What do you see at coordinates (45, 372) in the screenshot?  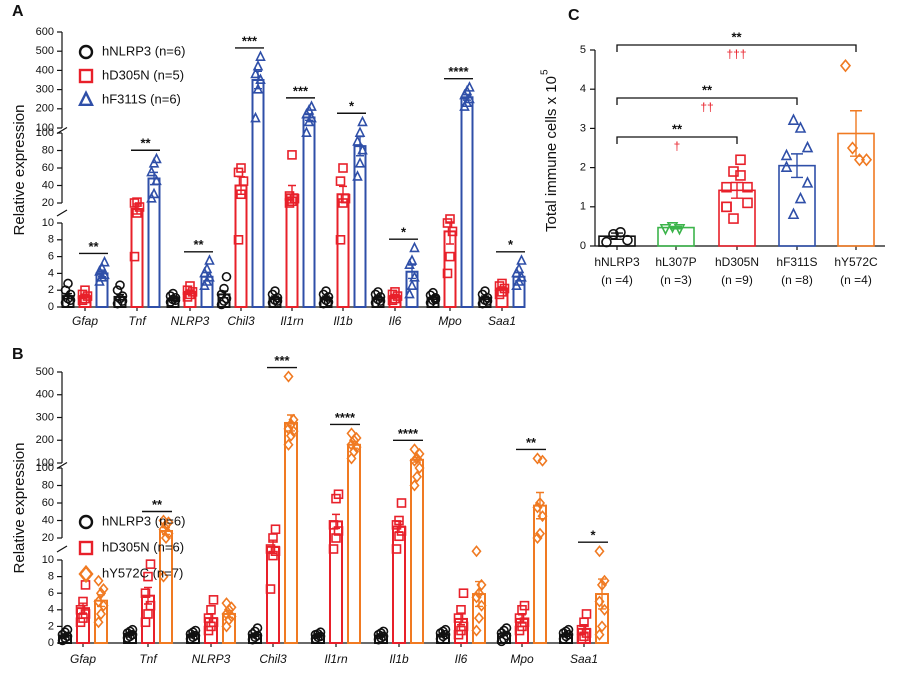 I see `y-tick-label: 500` at bounding box center [45, 372].